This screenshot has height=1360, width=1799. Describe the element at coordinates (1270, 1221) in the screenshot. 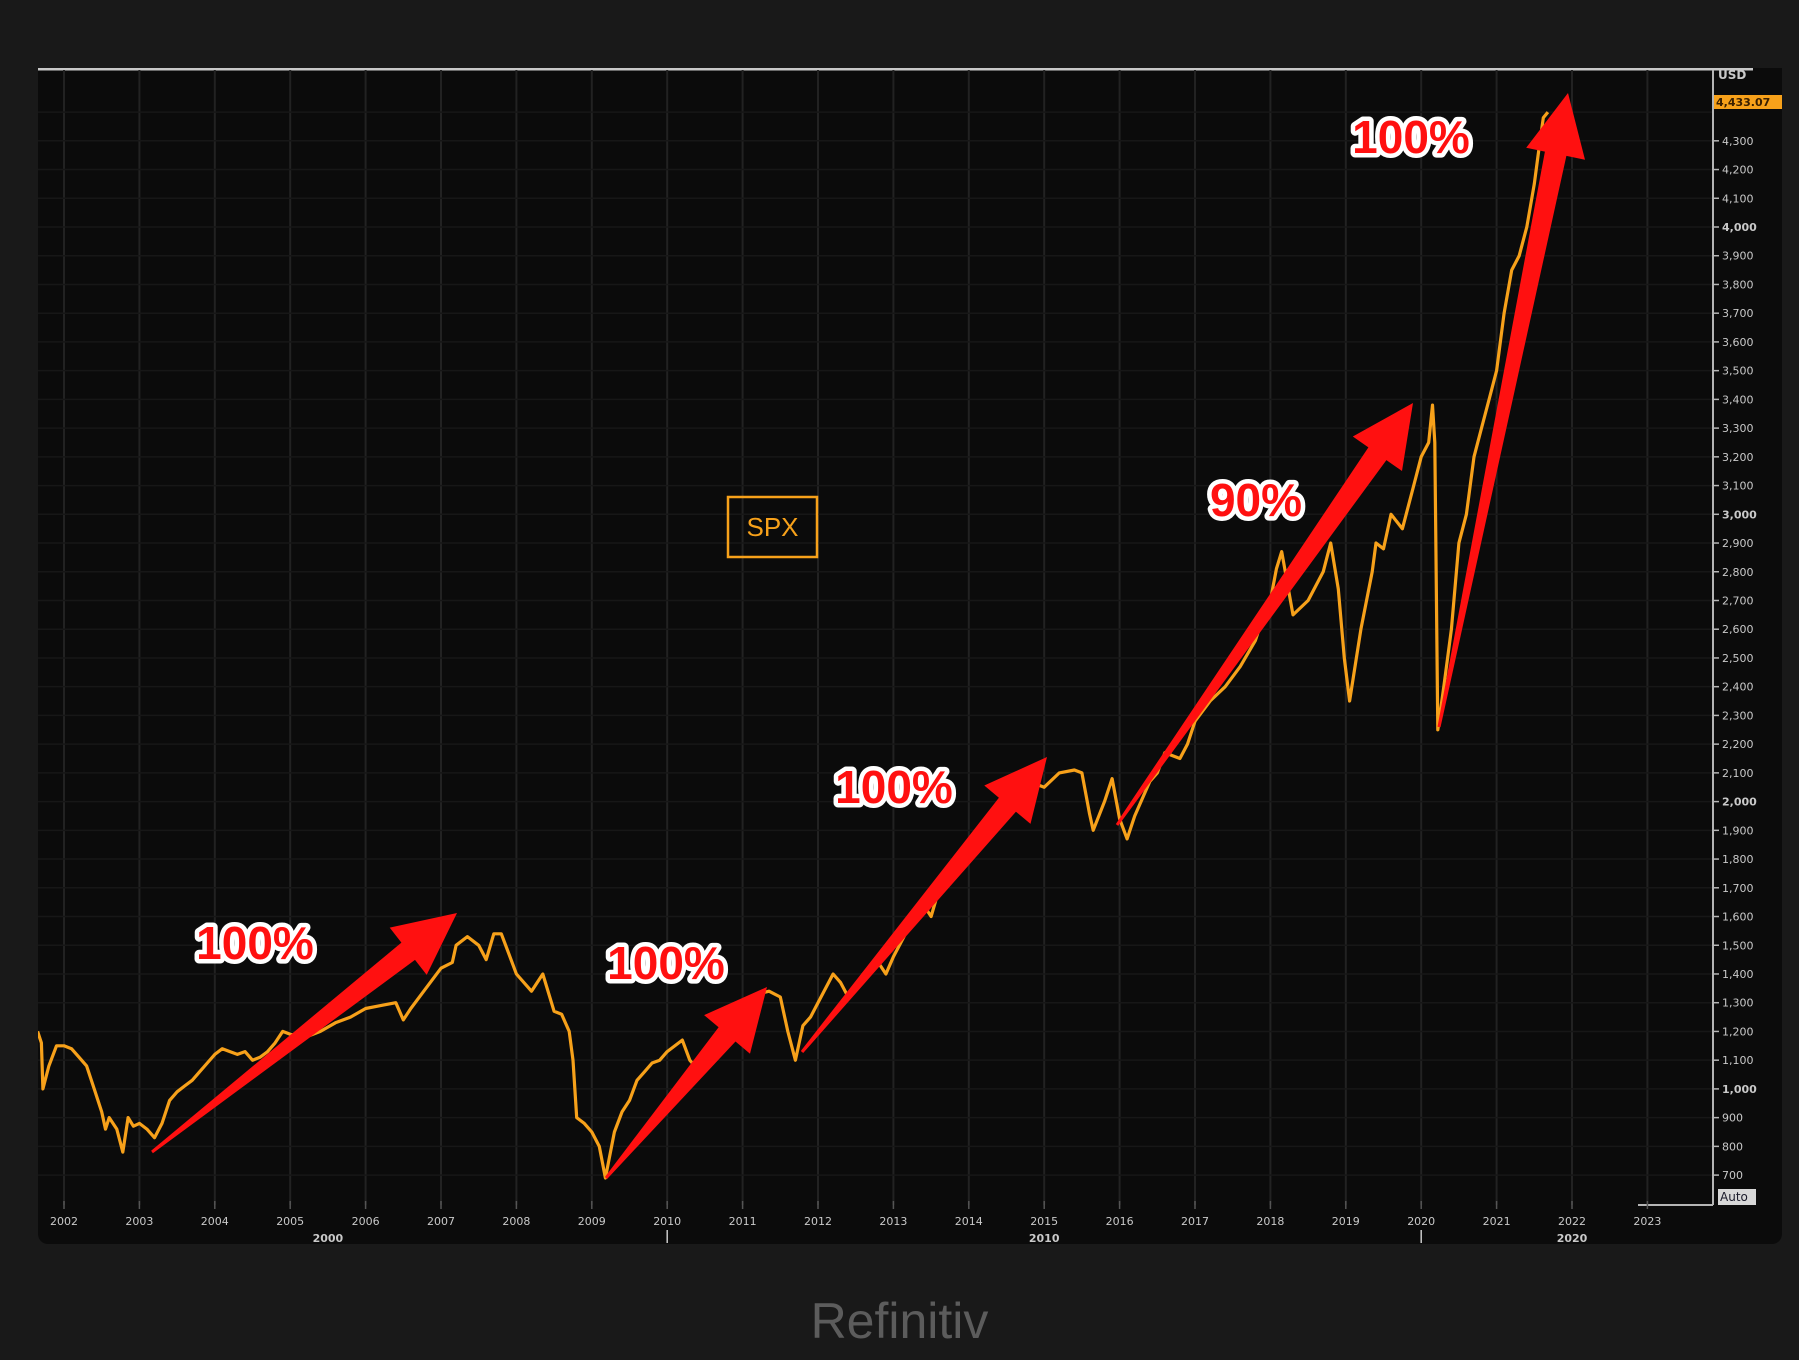

I see `x-tick-label: 2018` at that location.